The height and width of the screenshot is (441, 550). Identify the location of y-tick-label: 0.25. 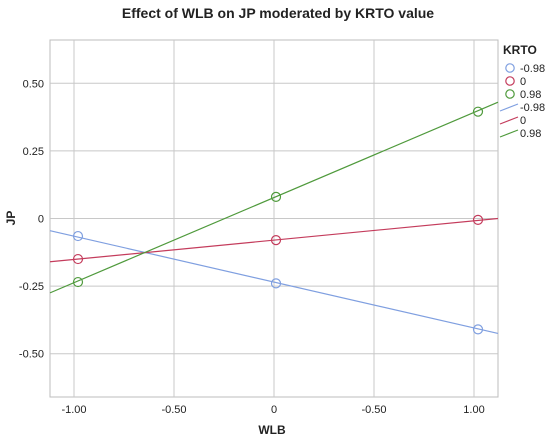
(33, 152).